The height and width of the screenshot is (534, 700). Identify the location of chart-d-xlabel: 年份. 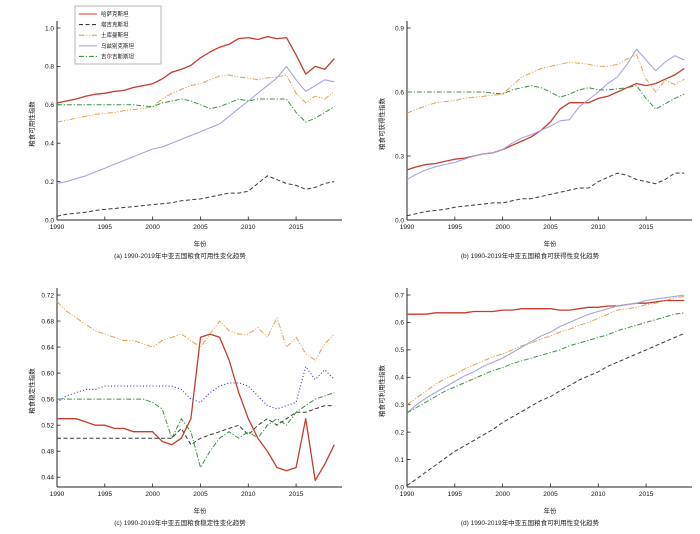
(550, 511).